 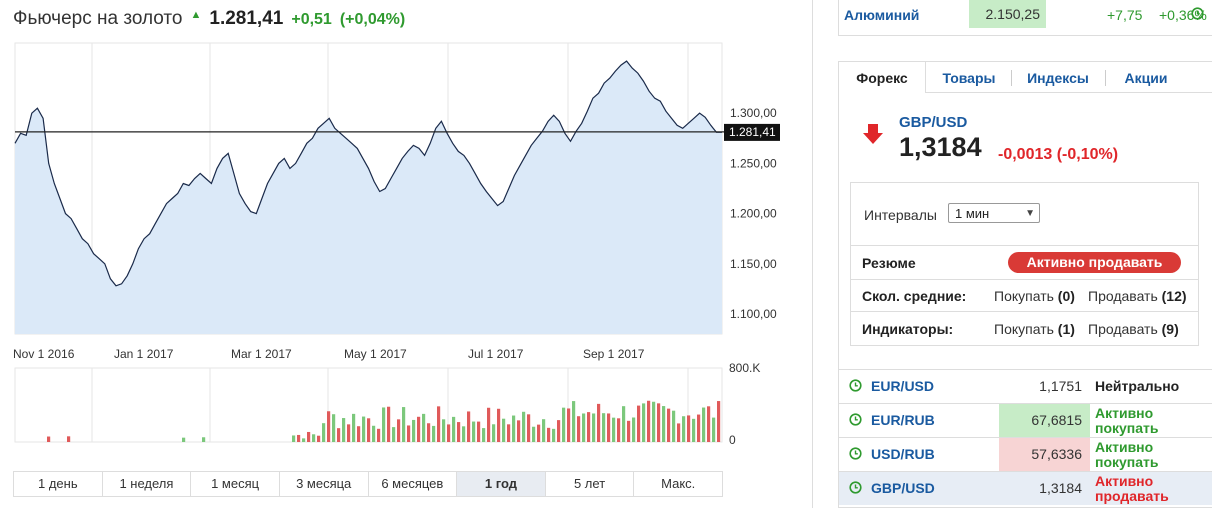 What do you see at coordinates (903, 420) in the screenshot?
I see `rate-name: EUR/RUB` at bounding box center [903, 420].